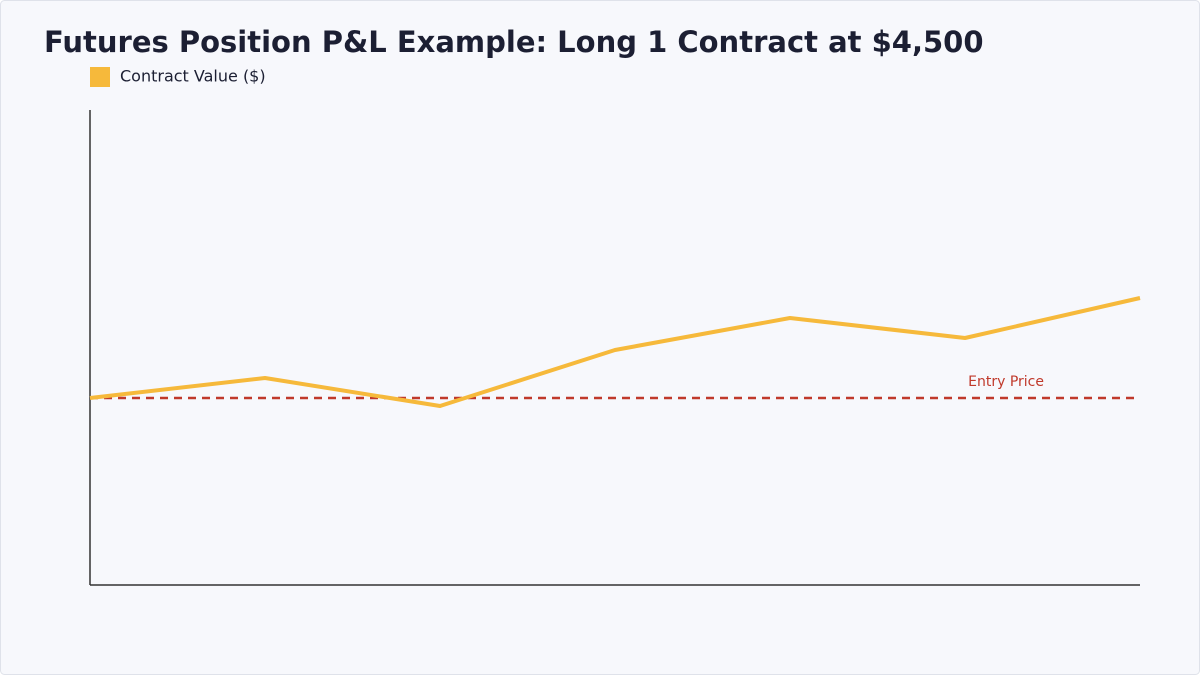  What do you see at coordinates (193, 76) in the screenshot?
I see `legend-label: Contract Value ($)` at bounding box center [193, 76].